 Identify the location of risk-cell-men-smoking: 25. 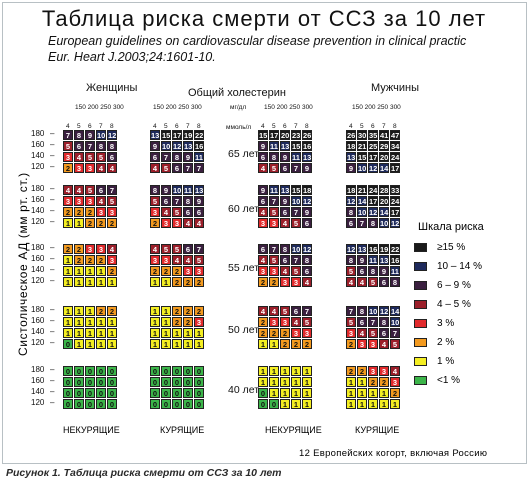
(373, 146).